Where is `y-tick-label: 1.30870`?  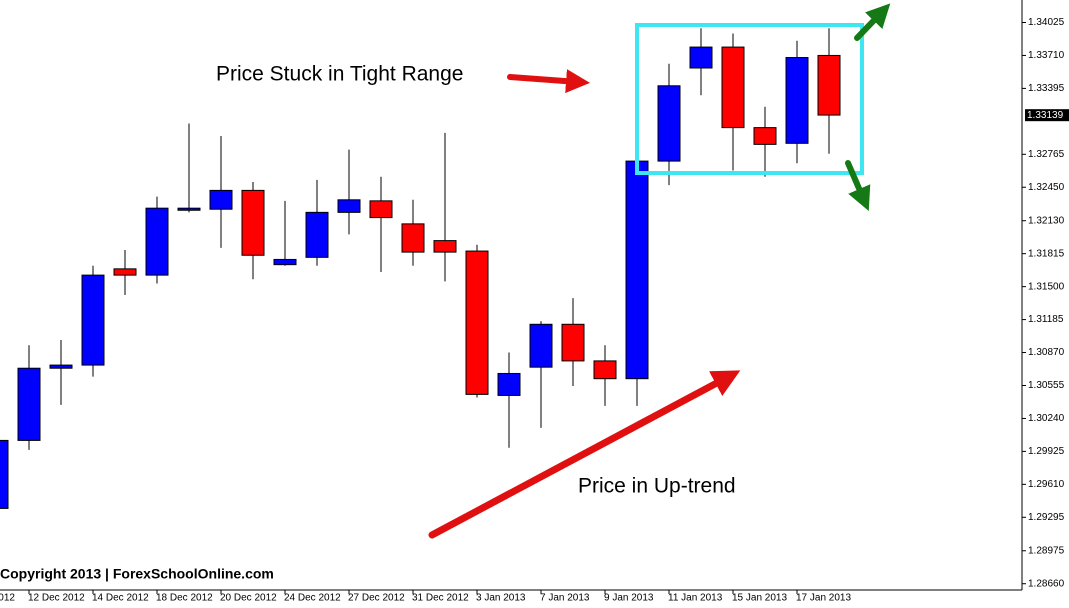
y-tick-label: 1.30870 is located at coordinates (1046, 352).